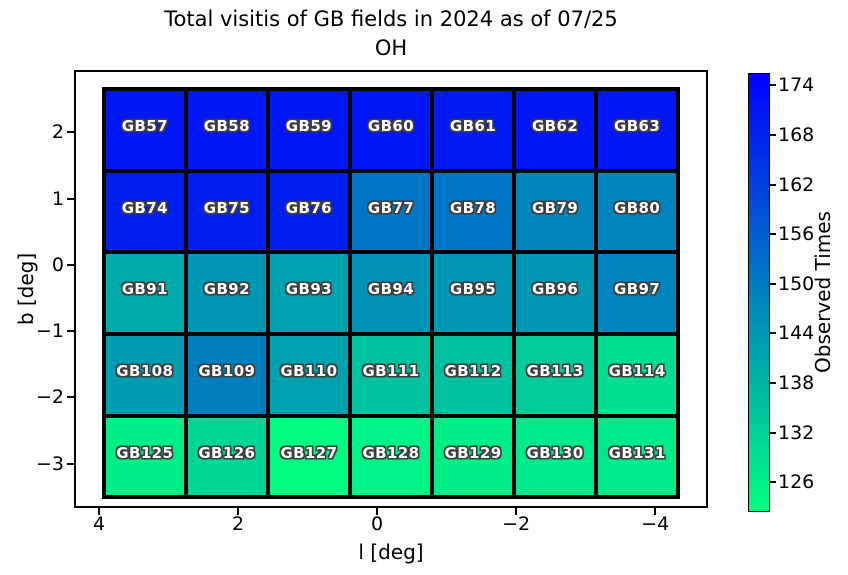 This screenshot has height=575, width=848. I want to click on heatmap-cell-GB74: GB74, so click(144, 211).